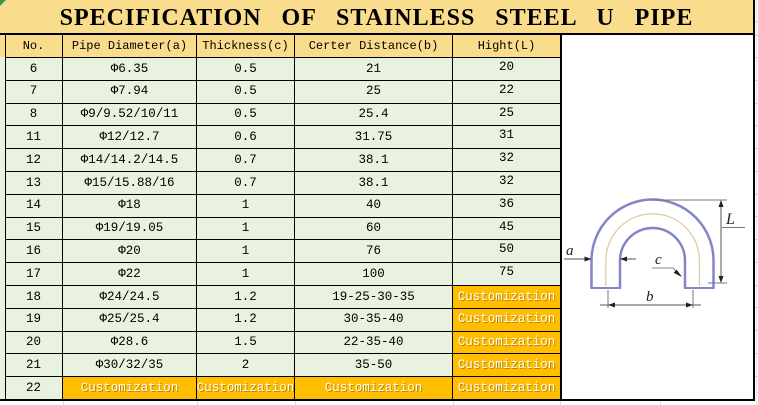 This screenshot has height=405, width=758. What do you see at coordinates (3, 3) in the screenshot?
I see `cell-flag-icon` at bounding box center [3, 3].